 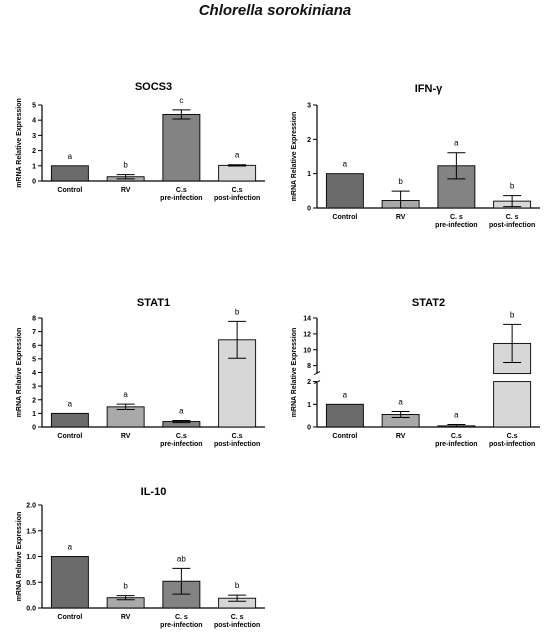 I want to click on chart-title: IL-10, so click(x=154, y=492).